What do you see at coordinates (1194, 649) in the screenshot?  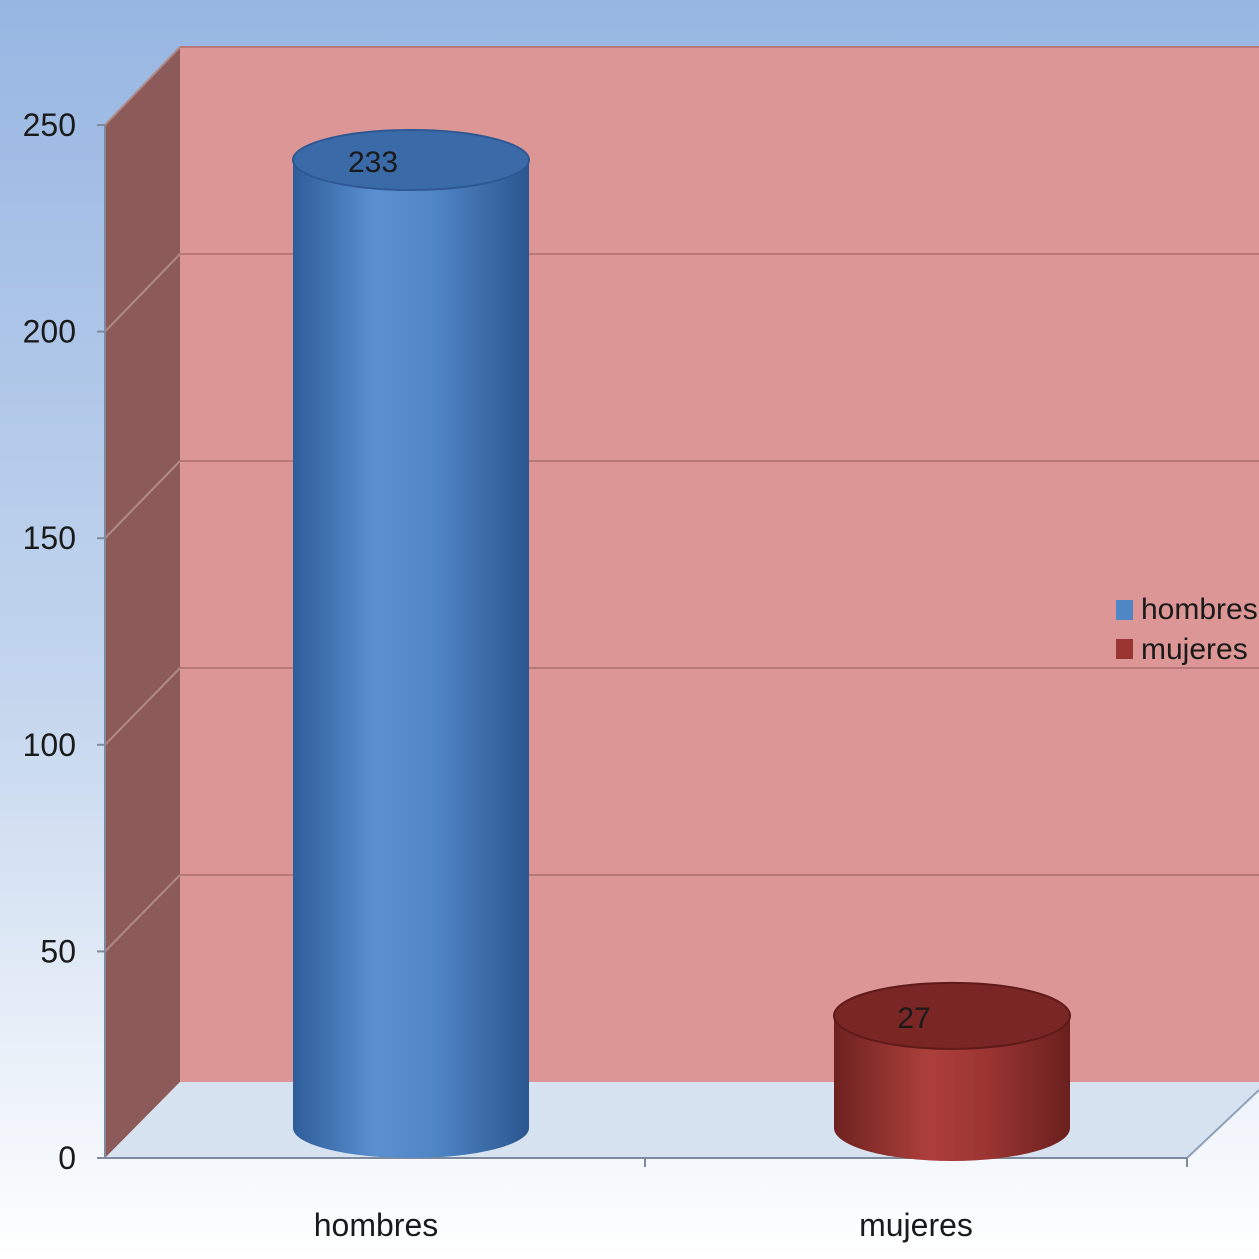 I see `legend-label-mujeres: mujeres` at bounding box center [1194, 649].